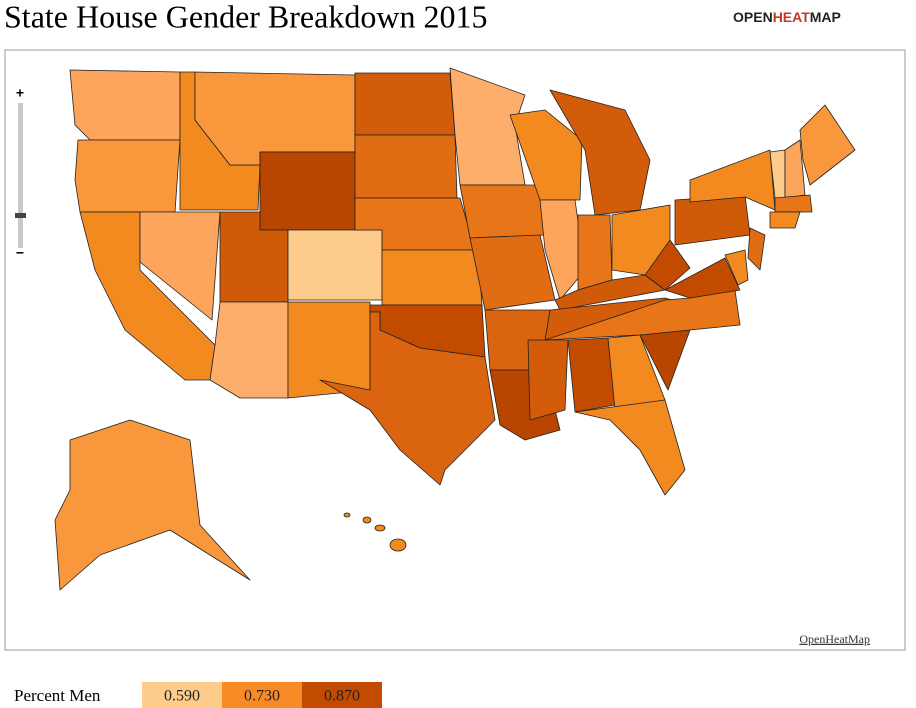  I want to click on zoom-control: + −, so click(20, 173).